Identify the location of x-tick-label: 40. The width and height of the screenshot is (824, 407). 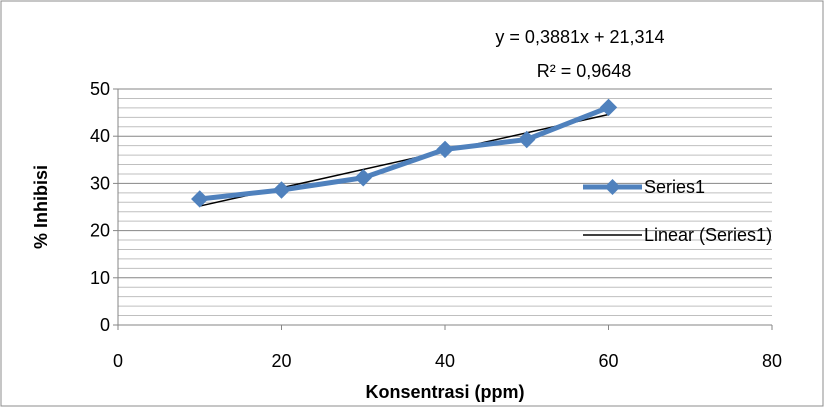
(445, 361).